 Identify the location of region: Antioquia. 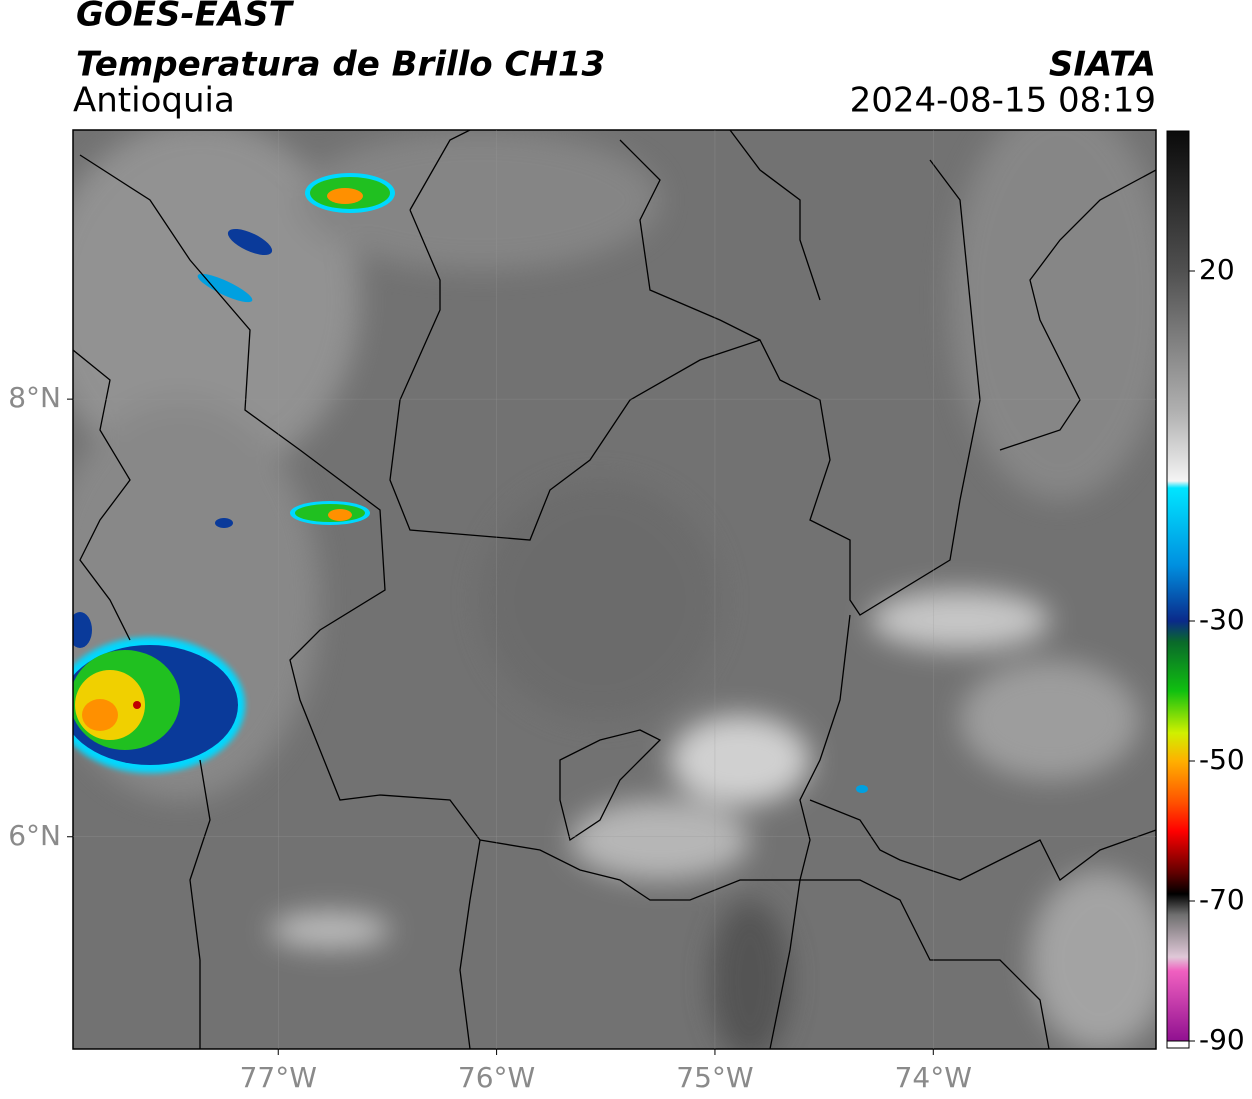
(154, 101).